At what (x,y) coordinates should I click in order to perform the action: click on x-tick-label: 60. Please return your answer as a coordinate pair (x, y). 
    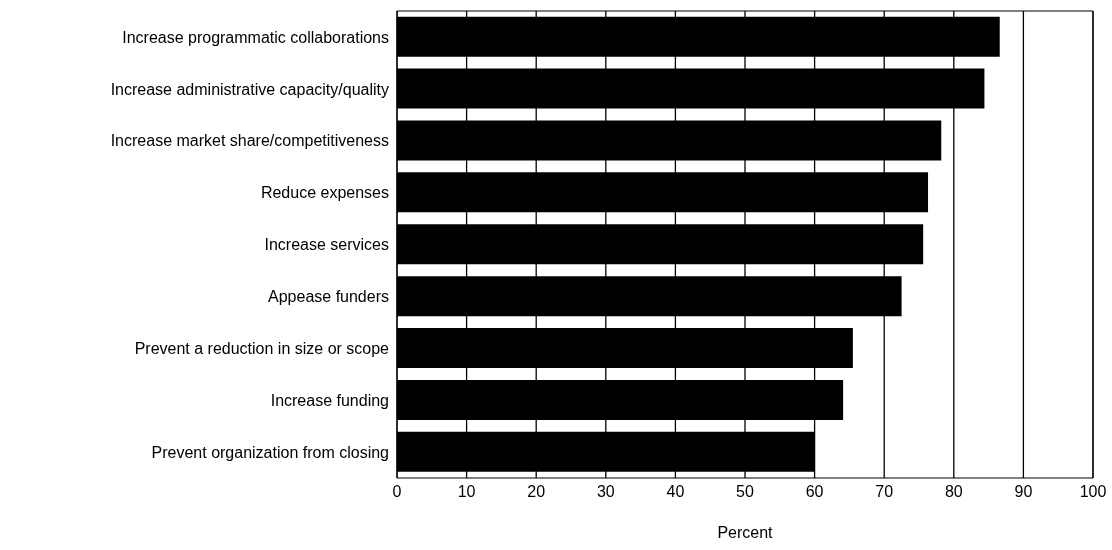
    Looking at the image, I should click on (814, 492).